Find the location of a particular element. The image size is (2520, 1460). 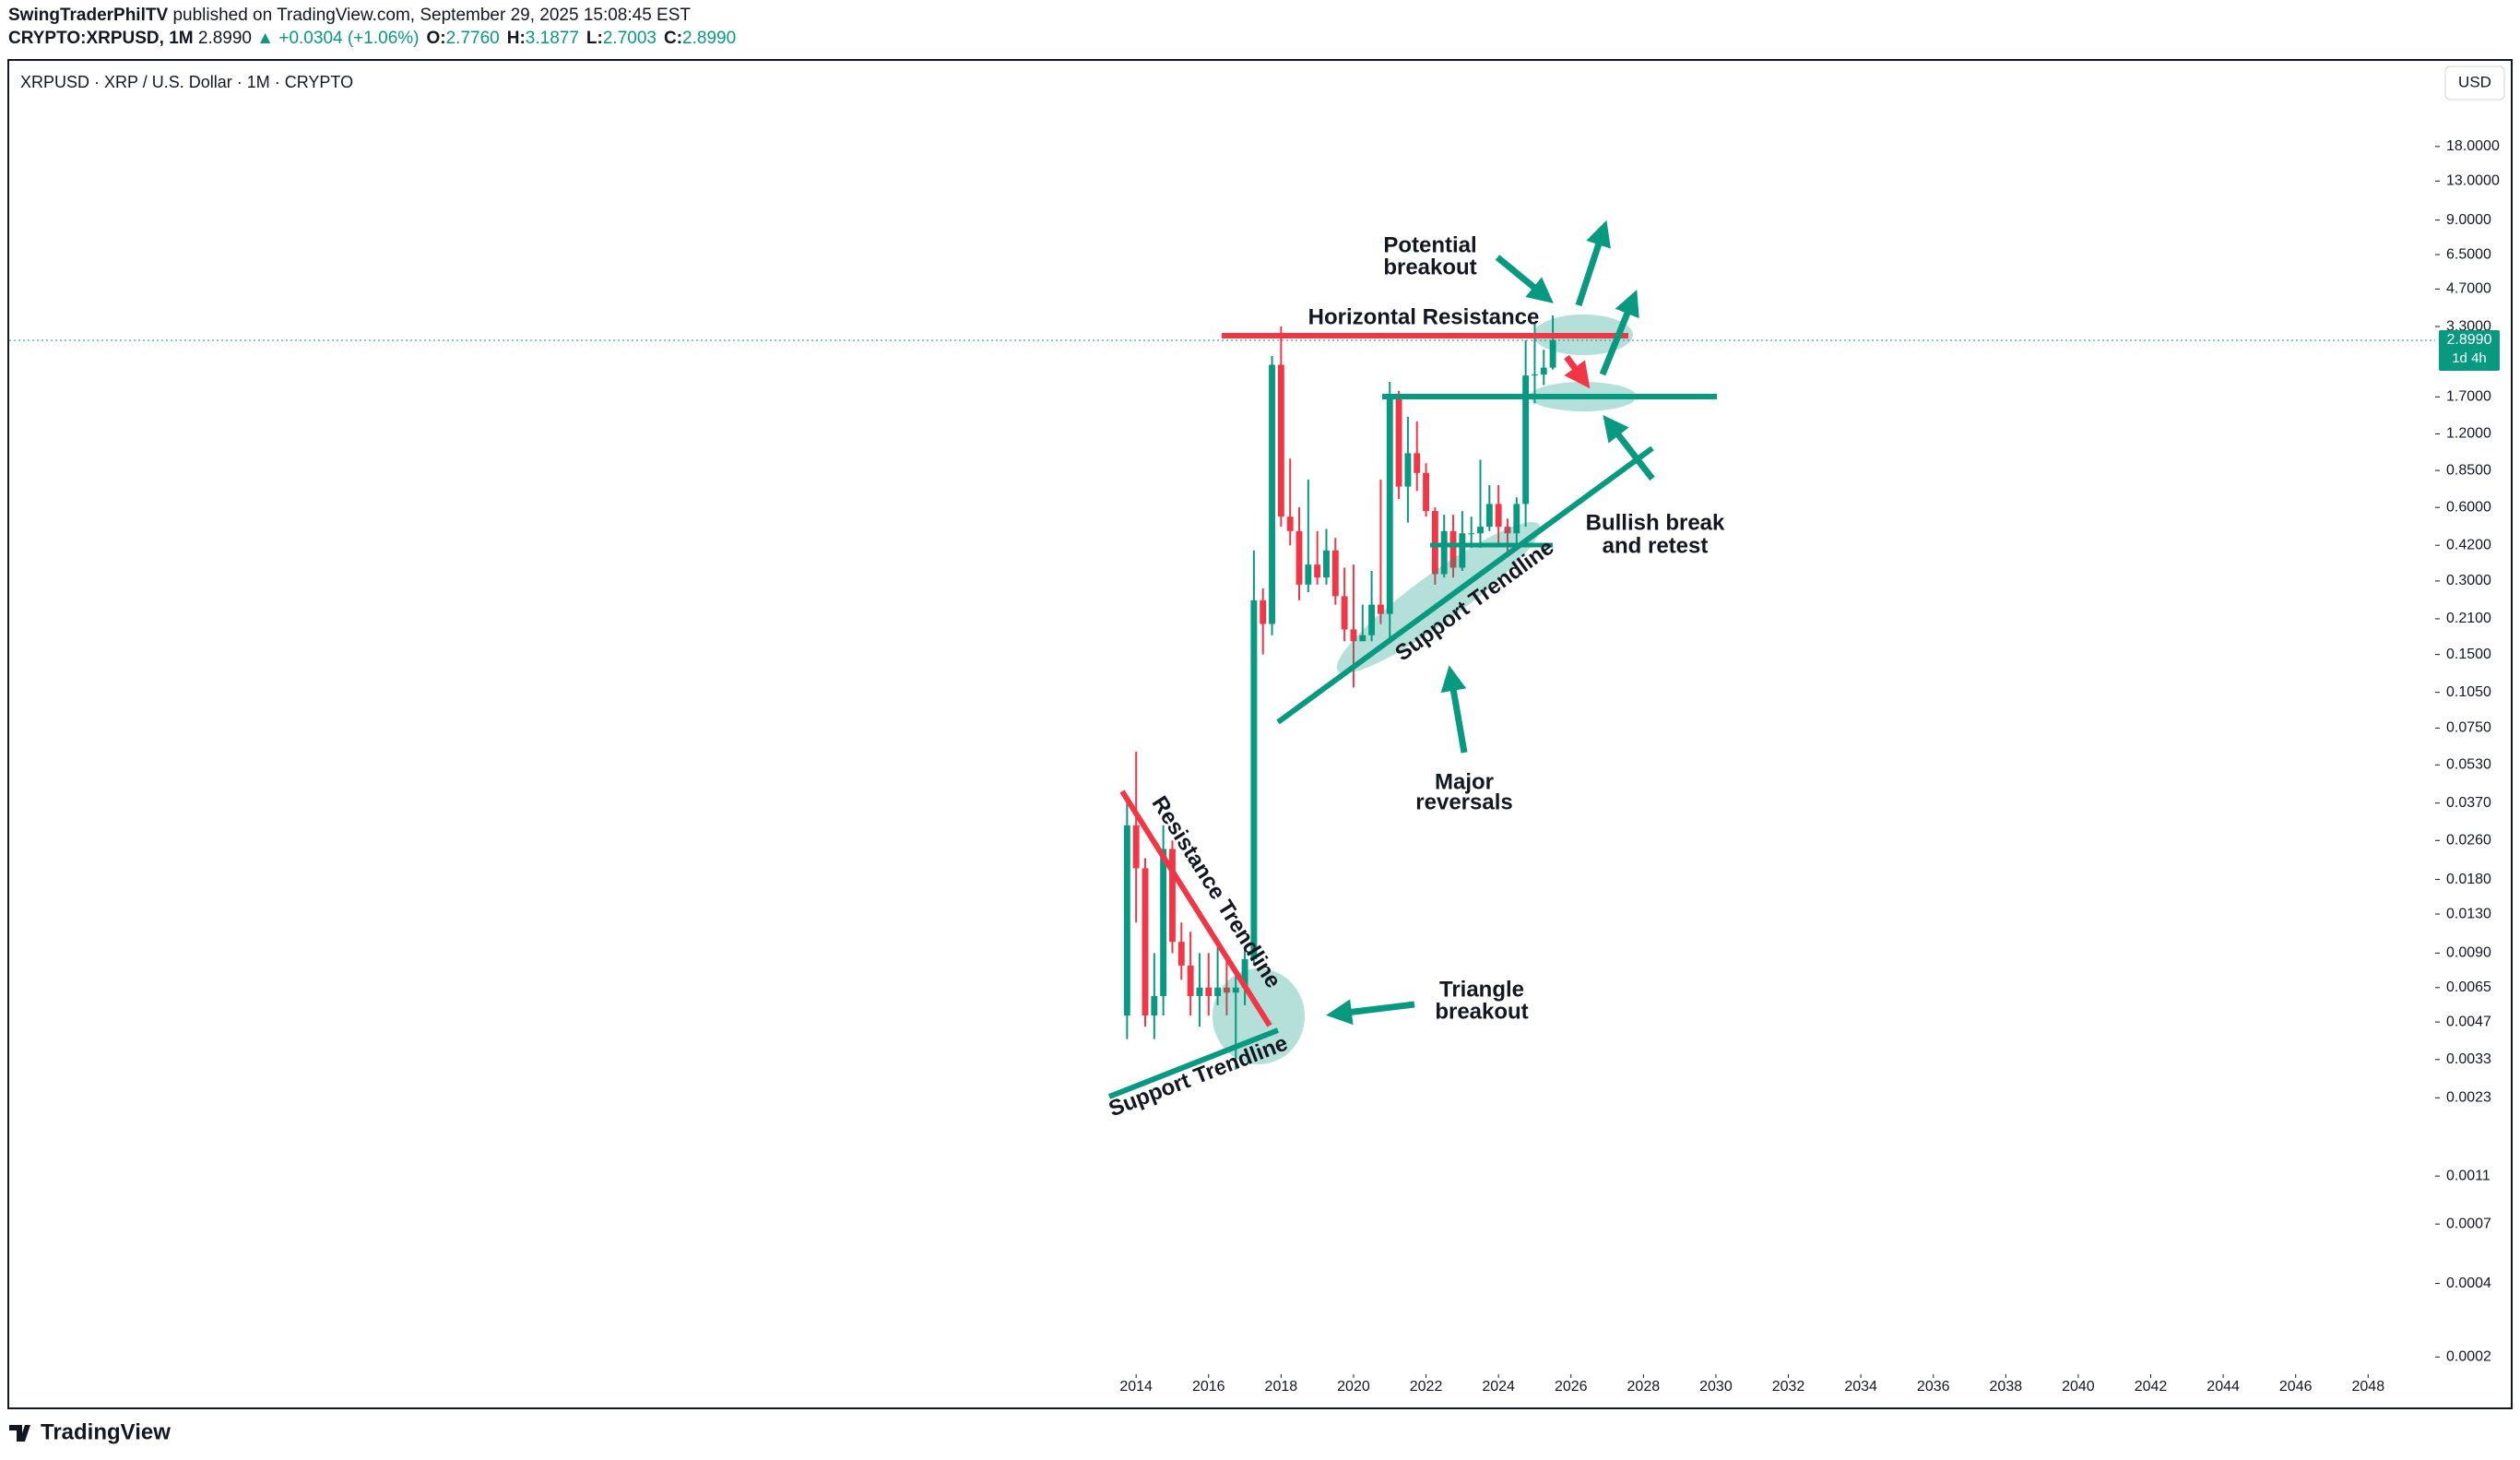

x-tick-label: 2016 is located at coordinates (1208, 1387).